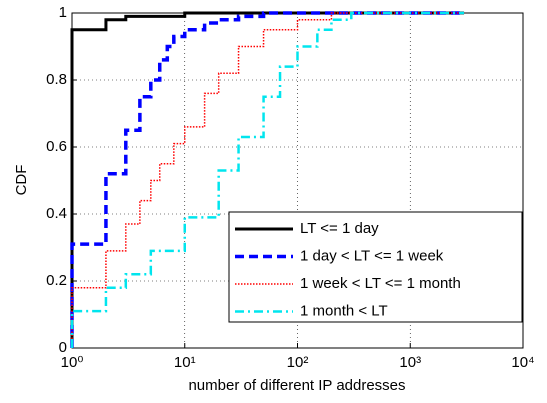 The height and width of the screenshot is (403, 547). What do you see at coordinates (298, 362) in the screenshot?
I see `x-tick-label: 10²` at bounding box center [298, 362].